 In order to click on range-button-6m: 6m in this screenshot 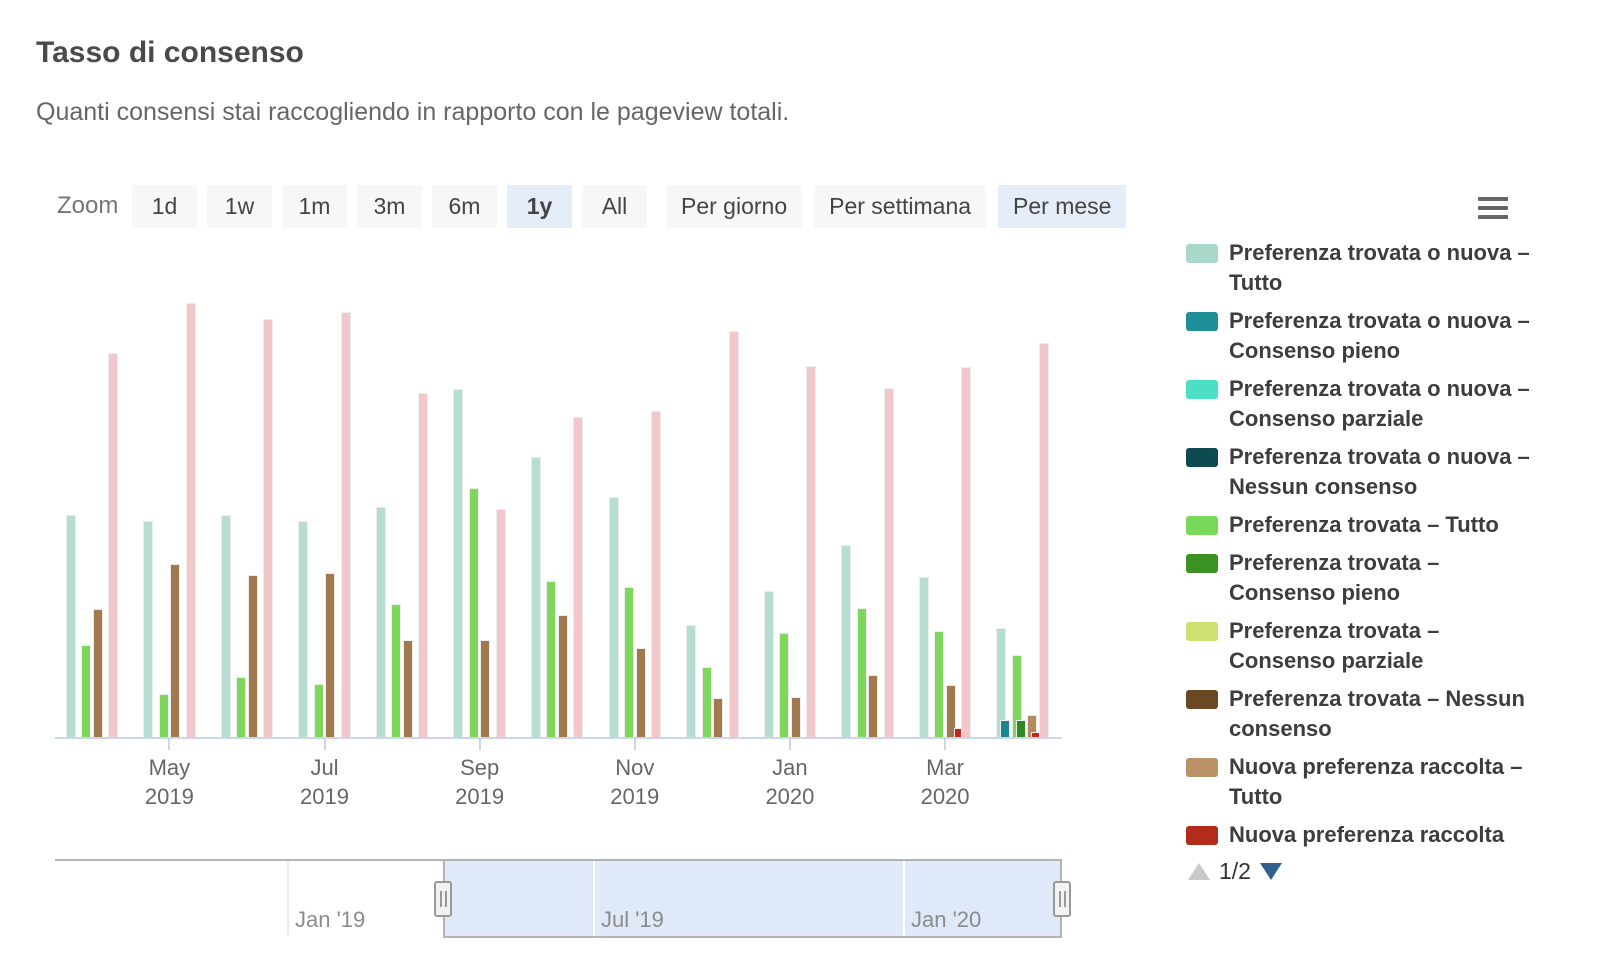, I will do `click(464, 206)`.